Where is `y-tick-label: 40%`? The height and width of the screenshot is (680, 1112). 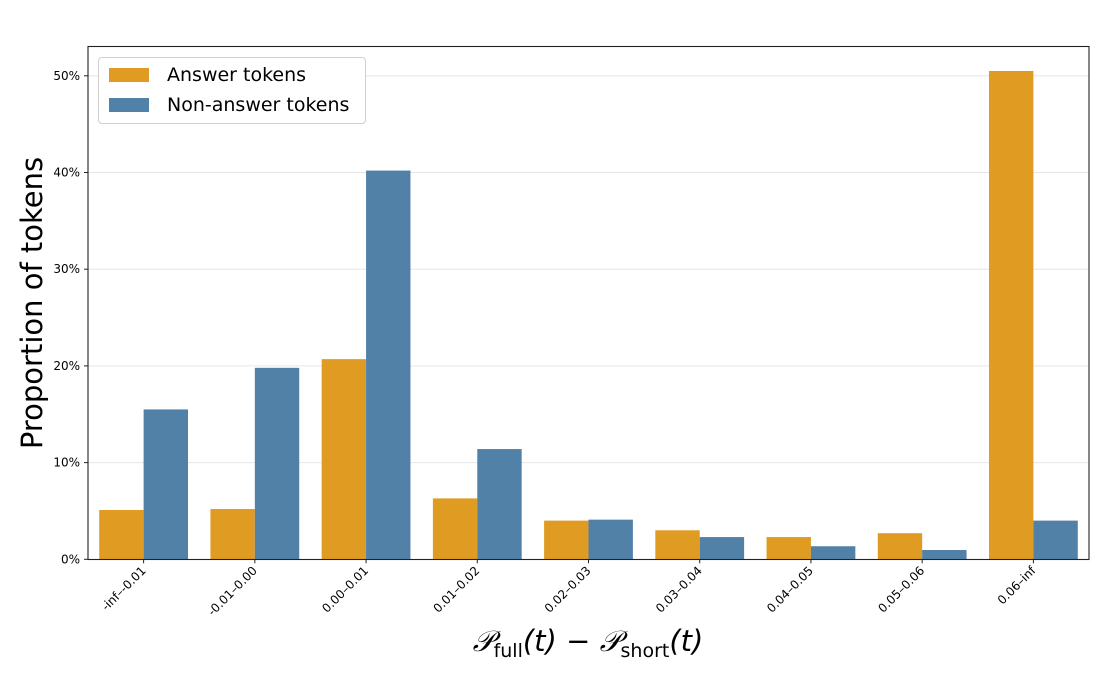
y-tick-label: 40% is located at coordinates (66, 173).